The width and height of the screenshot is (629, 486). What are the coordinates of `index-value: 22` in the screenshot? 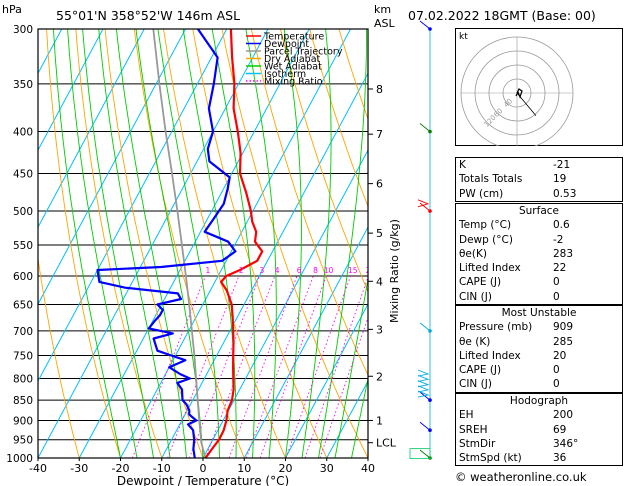 It's located at (560, 268).